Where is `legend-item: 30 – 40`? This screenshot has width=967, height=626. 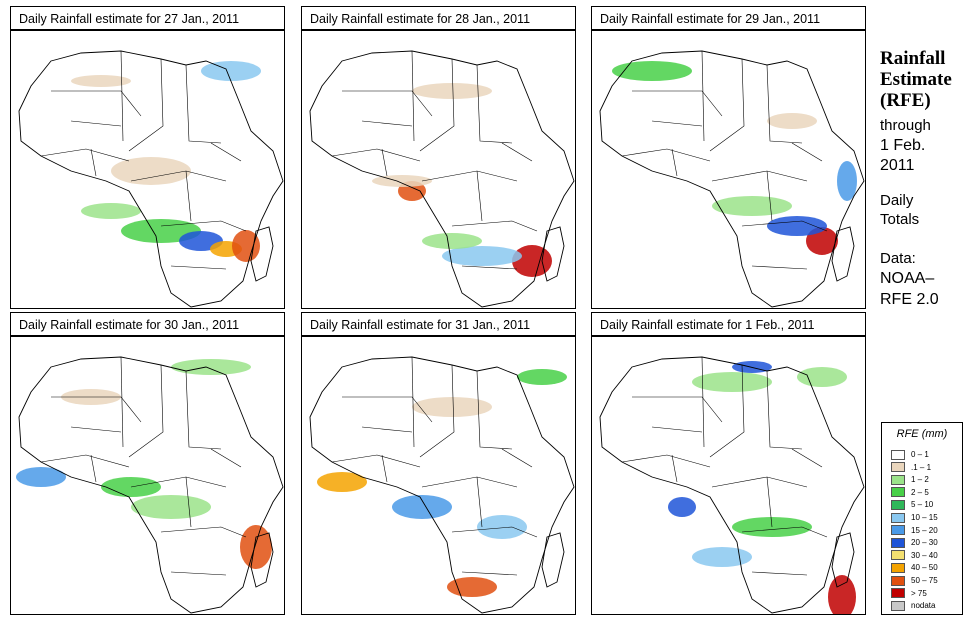 legend-item: 30 – 40 is located at coordinates (914, 555).